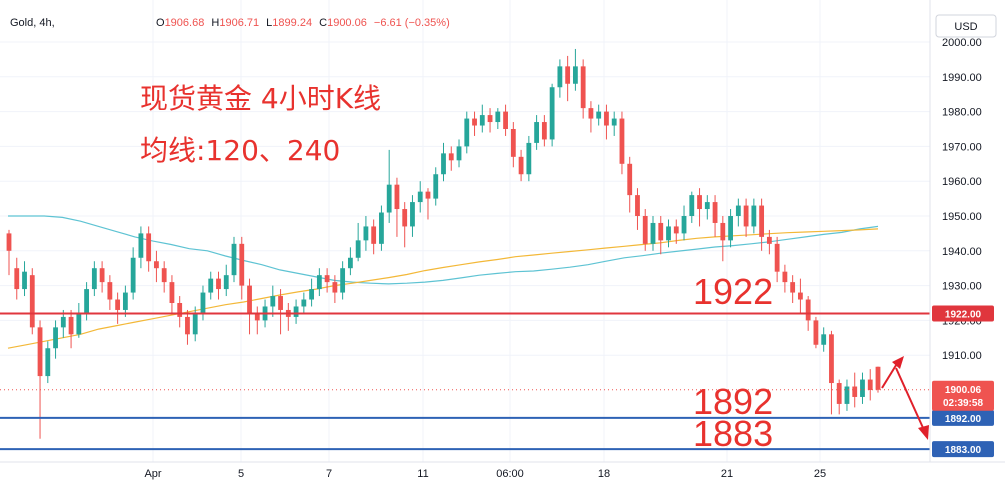  I want to click on price-tick-label: 1910.00, so click(962, 356).